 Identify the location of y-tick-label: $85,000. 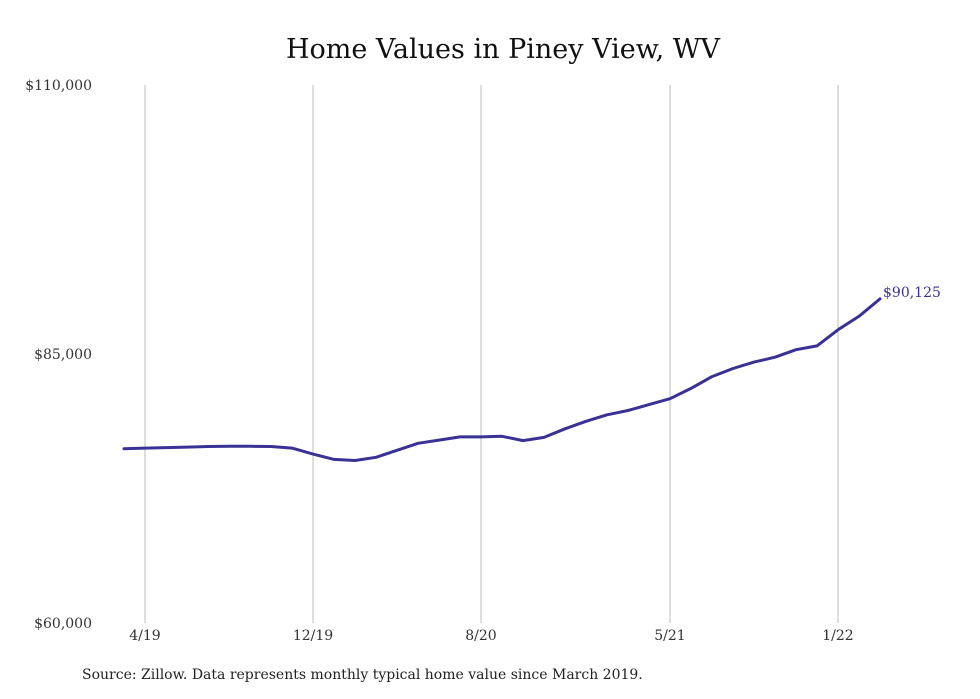
(63, 355).